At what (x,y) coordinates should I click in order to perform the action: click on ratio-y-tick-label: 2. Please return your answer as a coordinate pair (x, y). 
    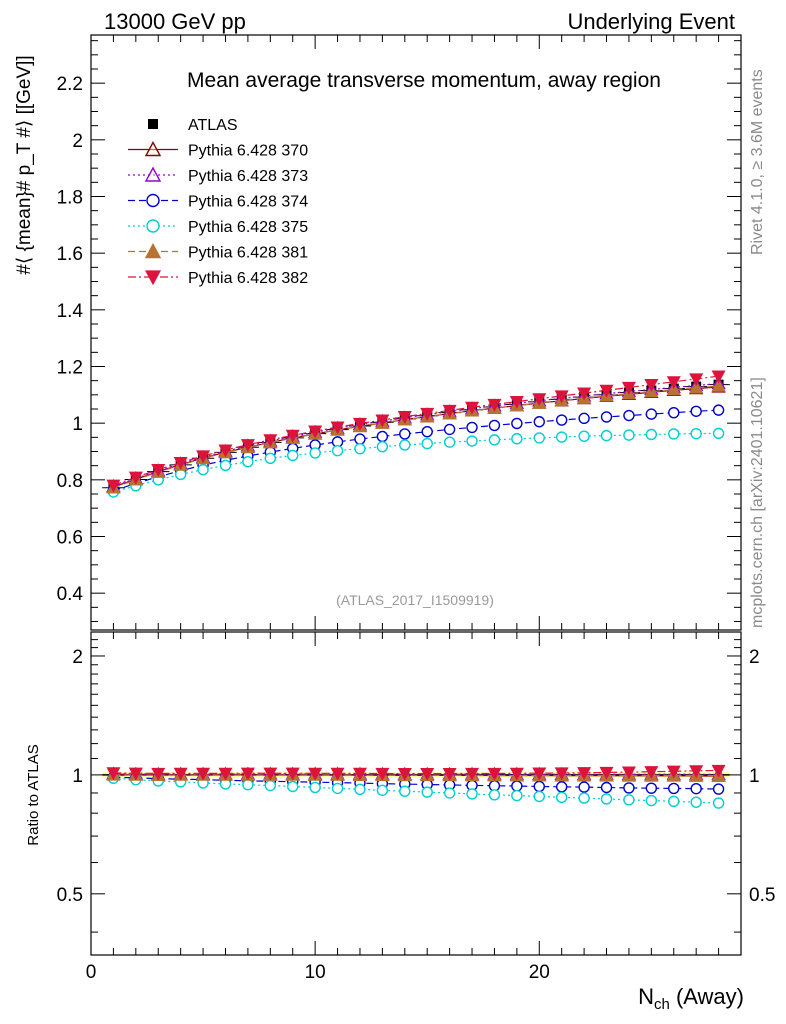
    Looking at the image, I should click on (77, 657).